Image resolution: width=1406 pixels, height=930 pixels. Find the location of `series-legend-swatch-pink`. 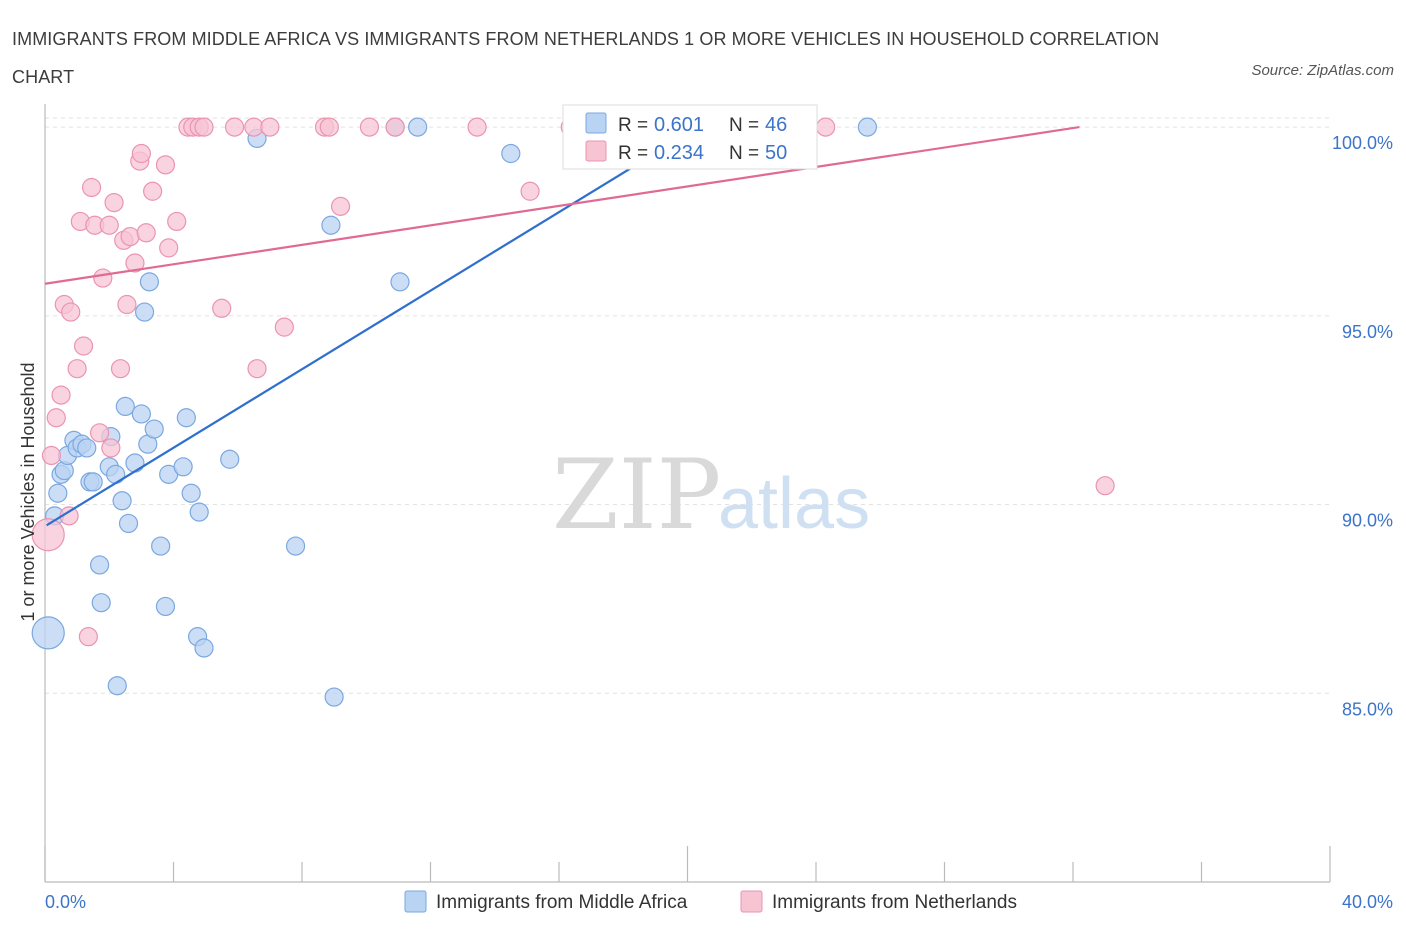

series-legend-swatch-pink is located at coordinates (751, 901).